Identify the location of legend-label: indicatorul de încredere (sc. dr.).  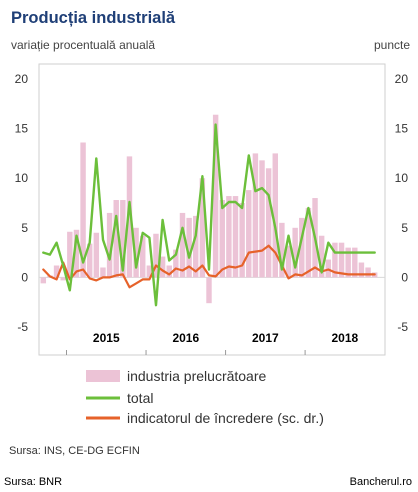
(225, 418).